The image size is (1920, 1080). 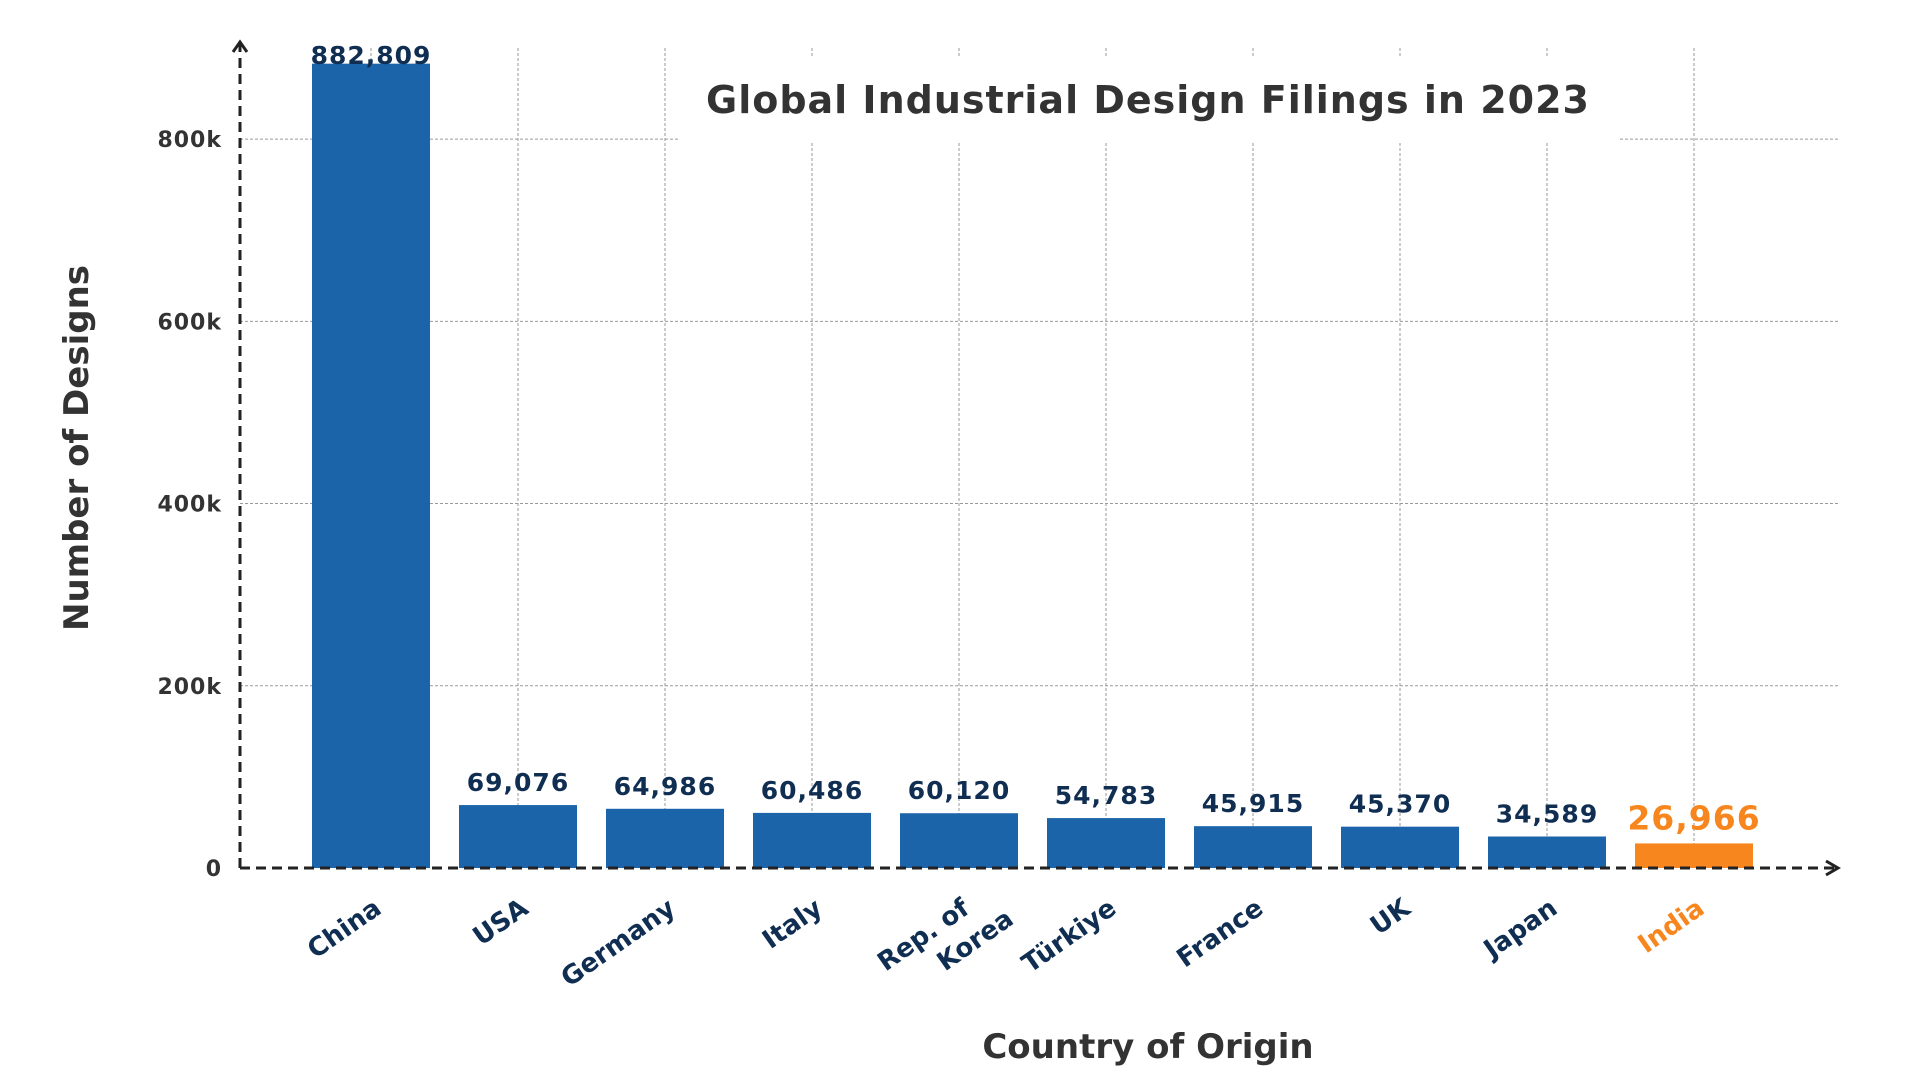 I want to click on y-tick-label: 800k, so click(x=189, y=140).